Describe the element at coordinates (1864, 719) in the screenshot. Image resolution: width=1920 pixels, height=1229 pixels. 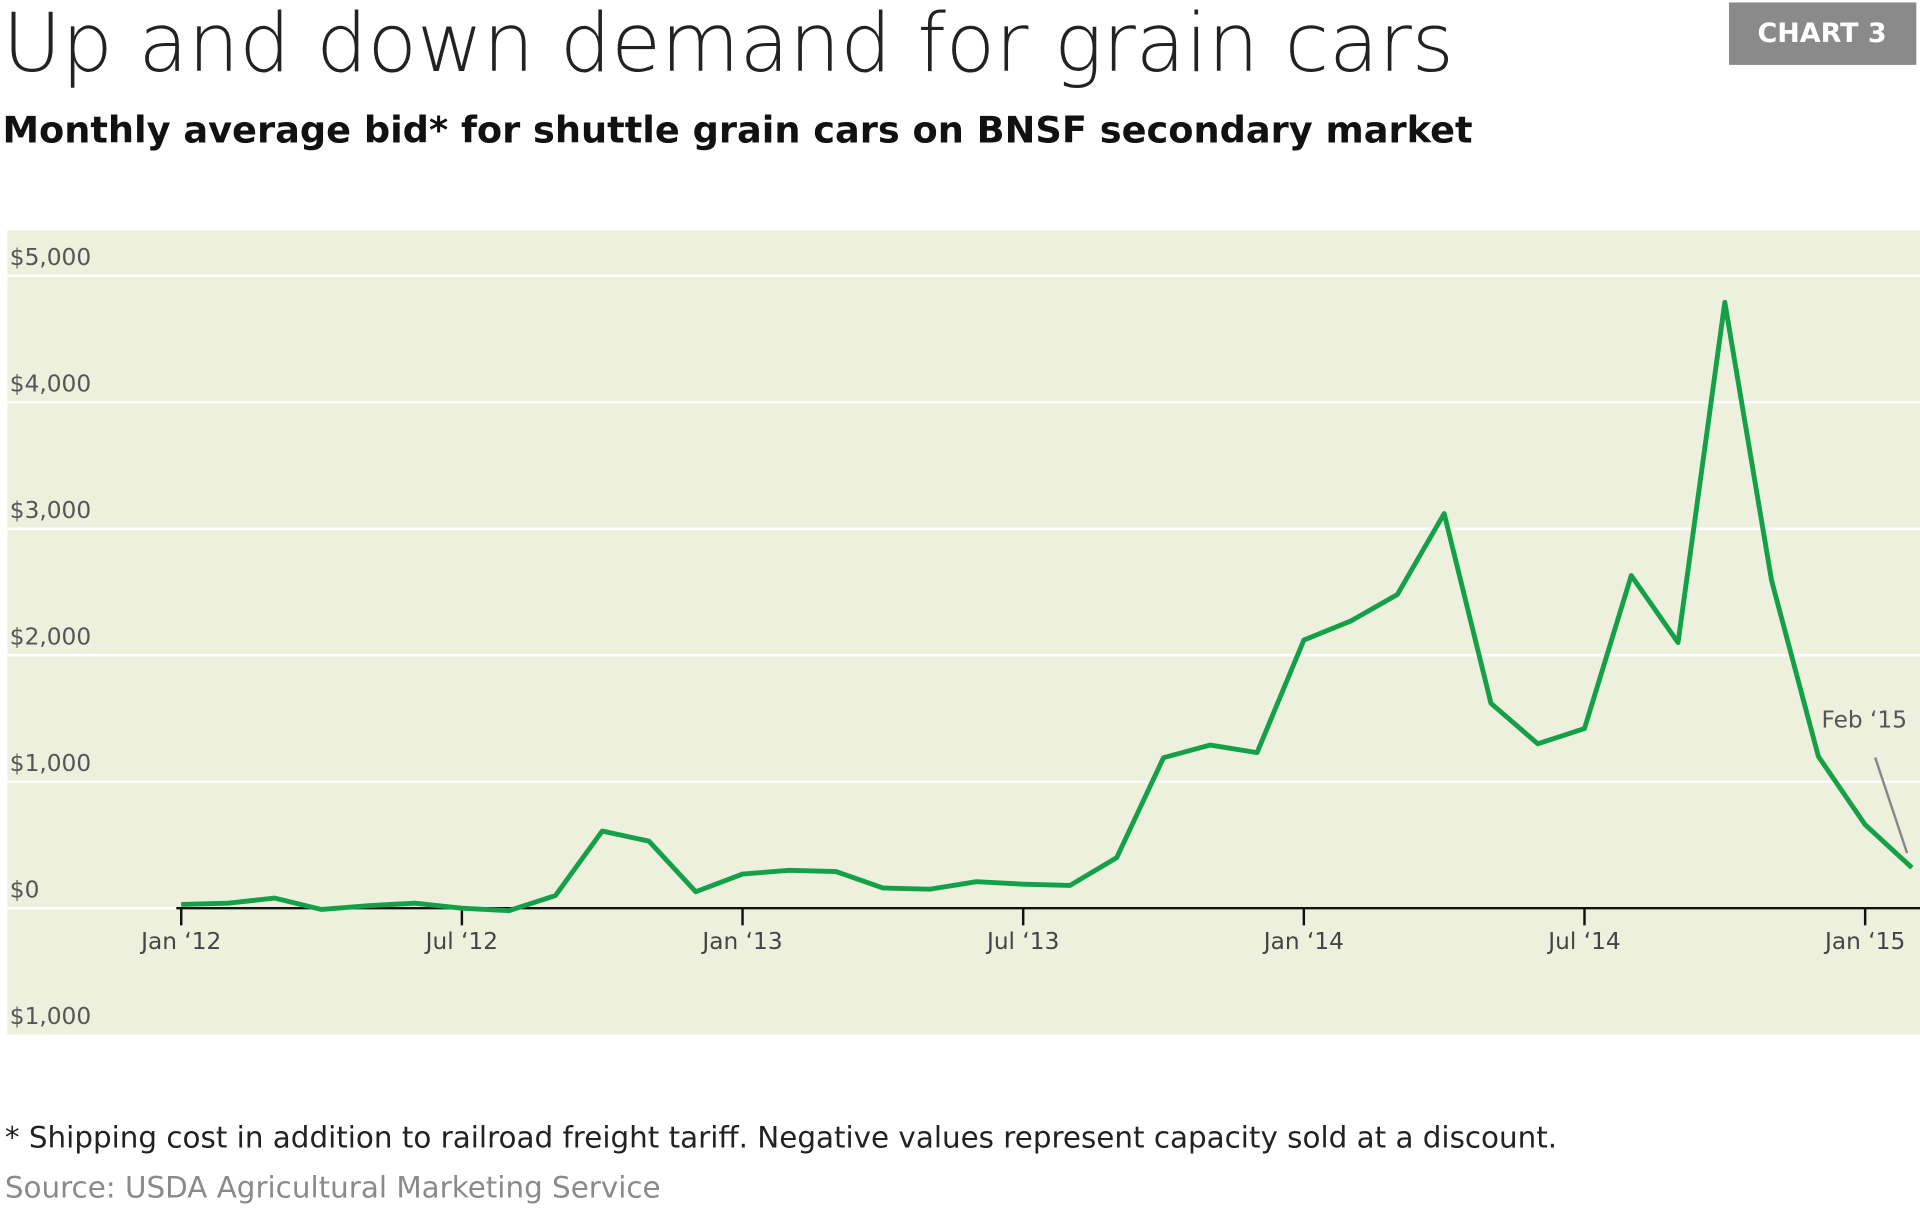
I see `annotation: Feb ‘15` at that location.